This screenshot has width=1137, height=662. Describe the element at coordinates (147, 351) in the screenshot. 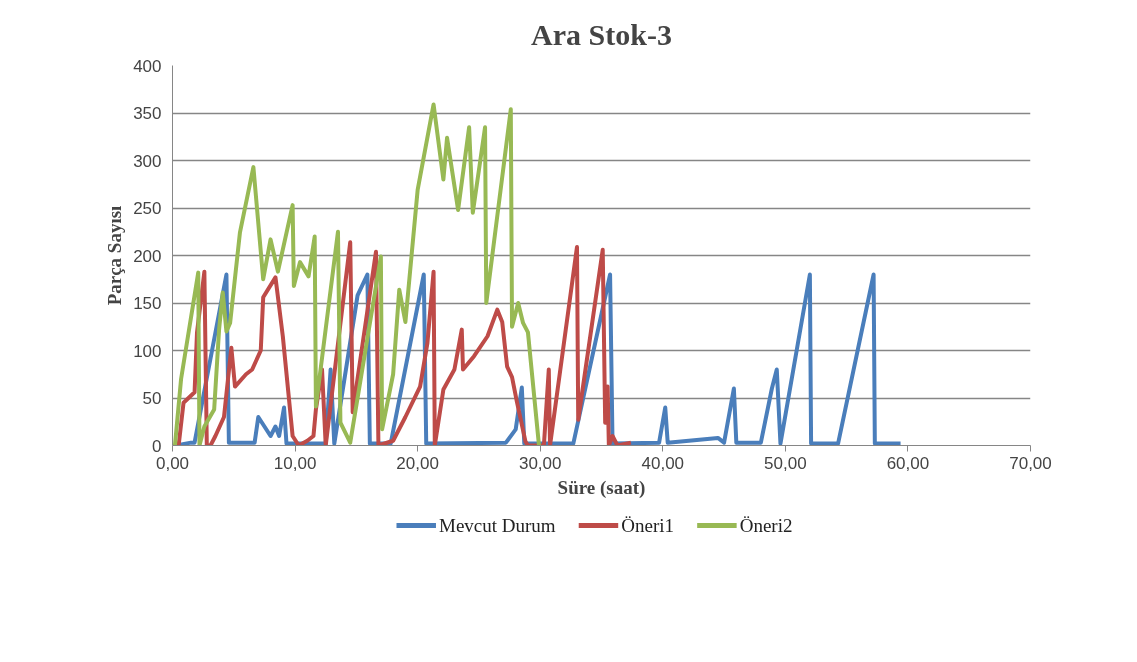

I see `y-tick-label: 100` at that location.